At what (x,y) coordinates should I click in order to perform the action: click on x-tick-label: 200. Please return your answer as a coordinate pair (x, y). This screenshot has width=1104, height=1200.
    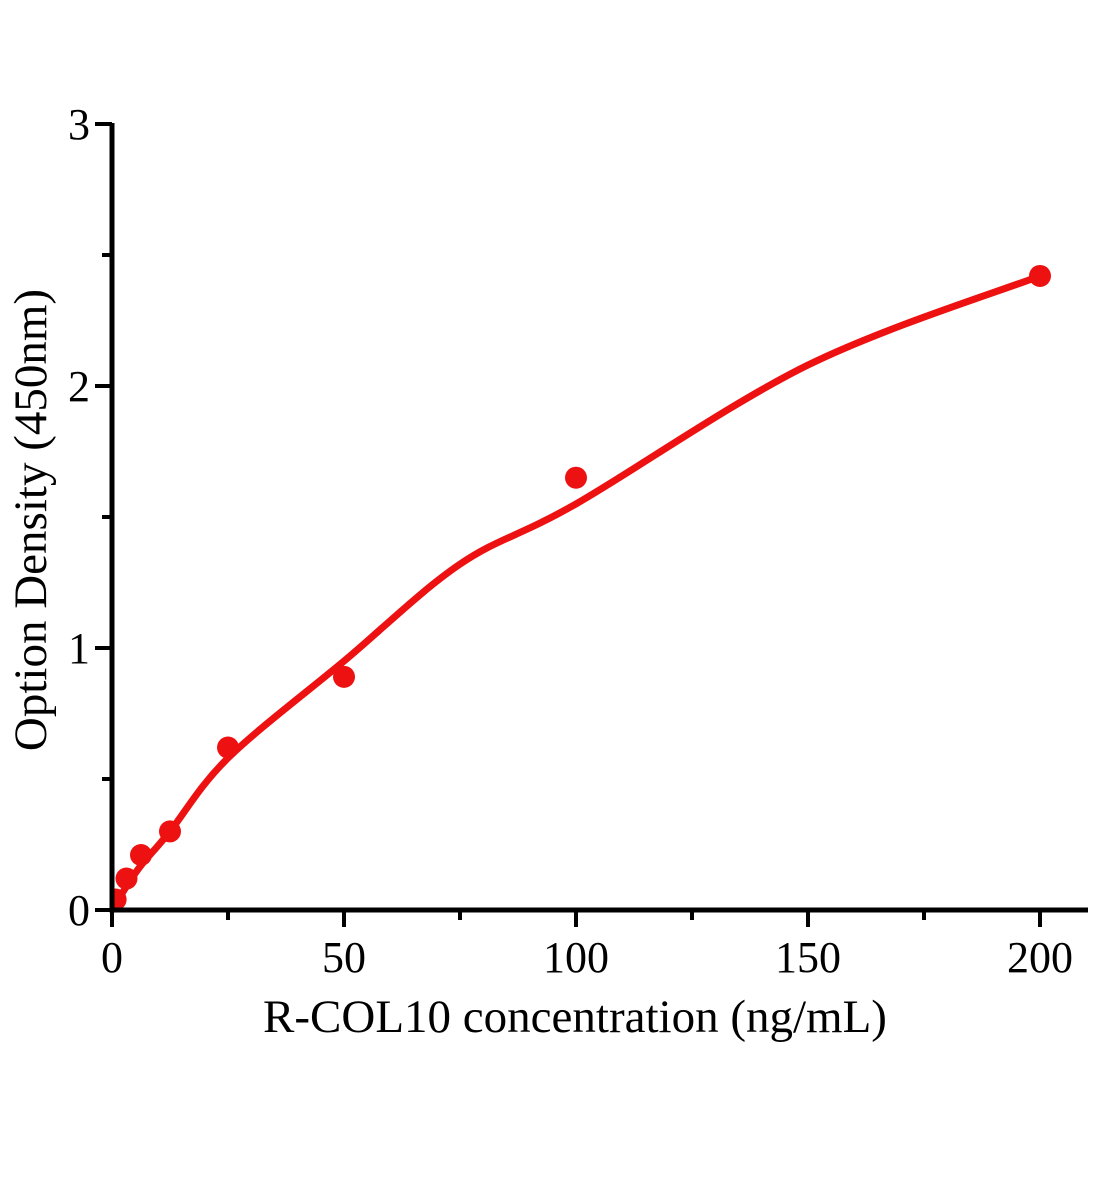
    Looking at the image, I should click on (1040, 957).